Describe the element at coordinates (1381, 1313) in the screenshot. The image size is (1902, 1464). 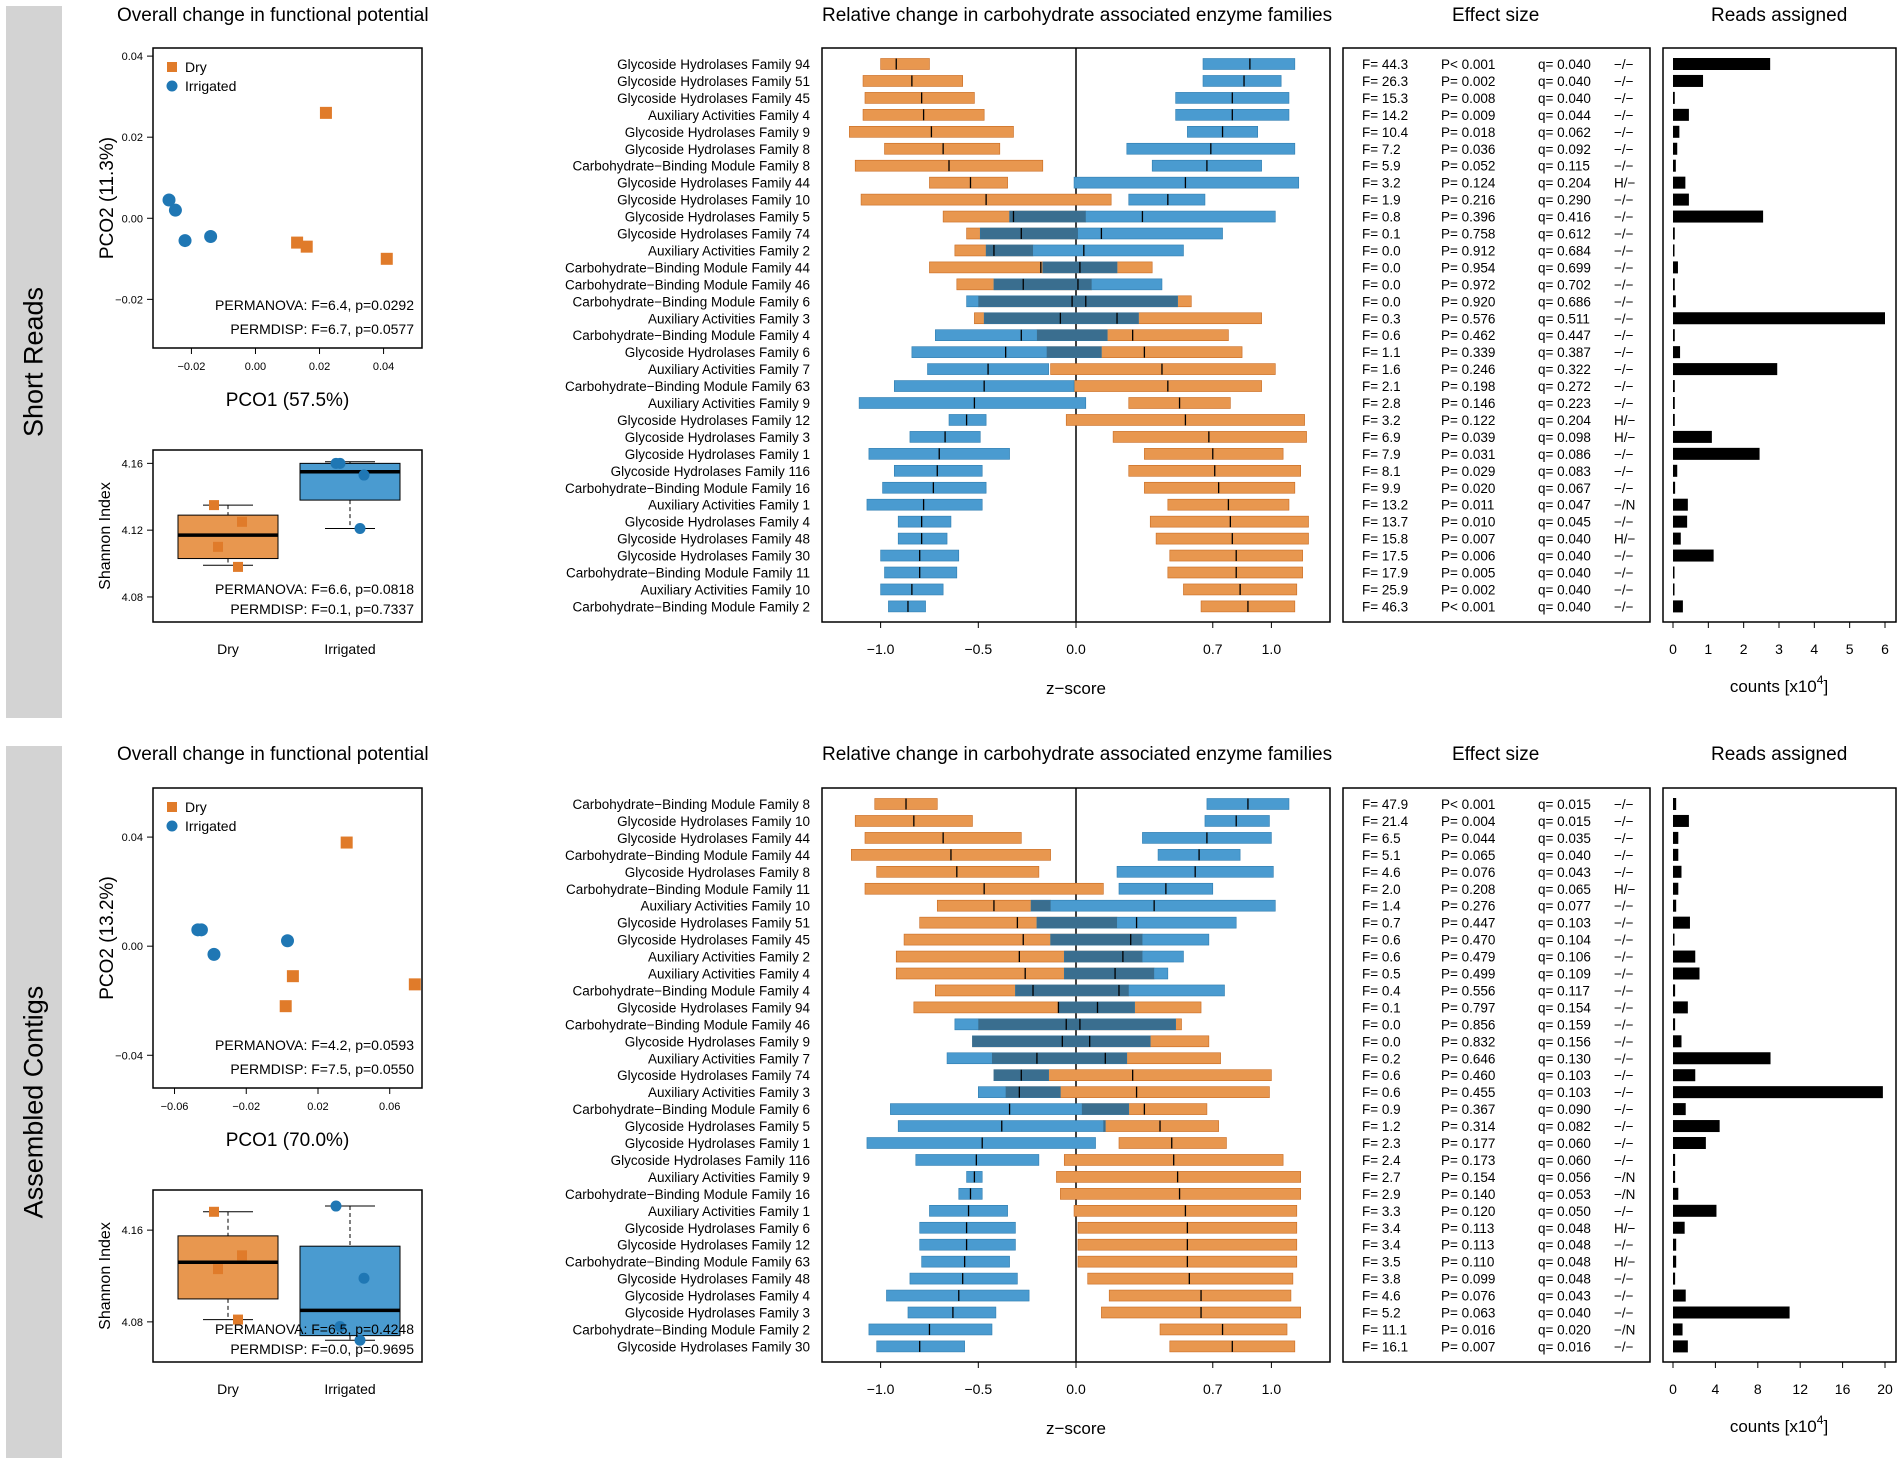
I see `effect-f-value: F= 5.2` at that location.